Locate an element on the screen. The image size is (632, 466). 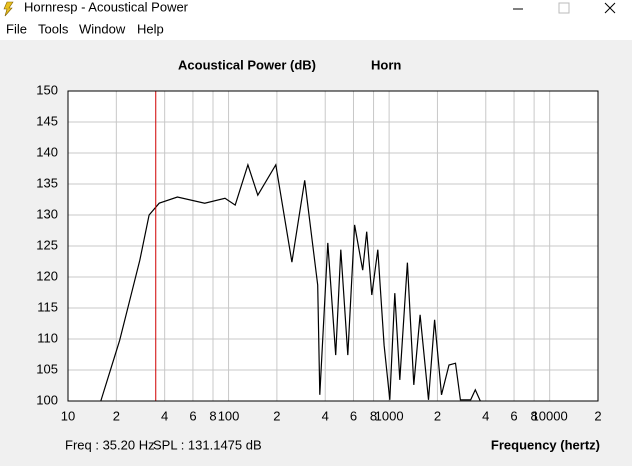
y-tick-label: 140 is located at coordinates (47, 151).